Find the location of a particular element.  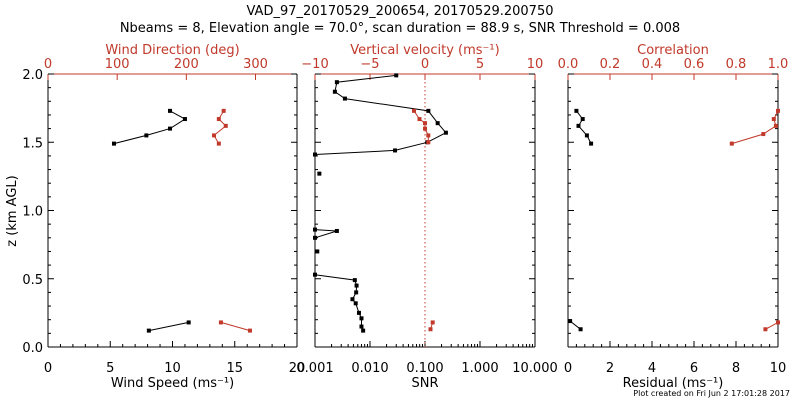

y-tick-label: 2.0 is located at coordinates (32, 75).